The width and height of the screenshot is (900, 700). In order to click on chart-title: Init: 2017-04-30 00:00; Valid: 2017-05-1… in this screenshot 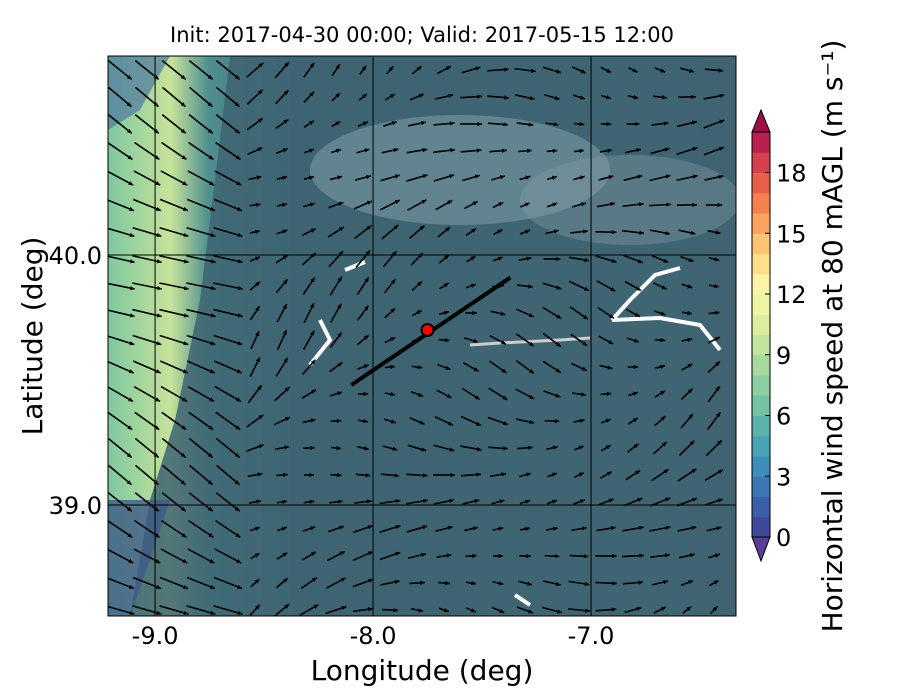, I will do `click(422, 35)`.